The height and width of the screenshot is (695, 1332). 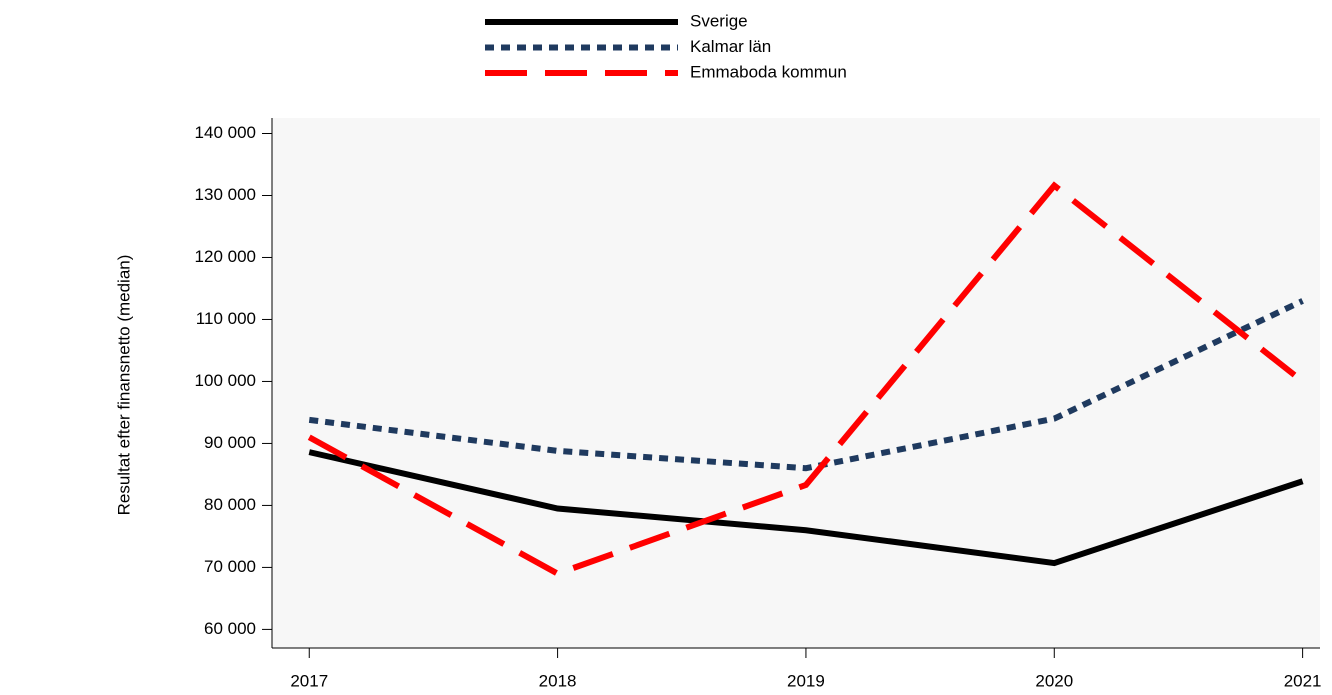 What do you see at coordinates (225, 194) in the screenshot?
I see `y-tick-label: 130 000` at bounding box center [225, 194].